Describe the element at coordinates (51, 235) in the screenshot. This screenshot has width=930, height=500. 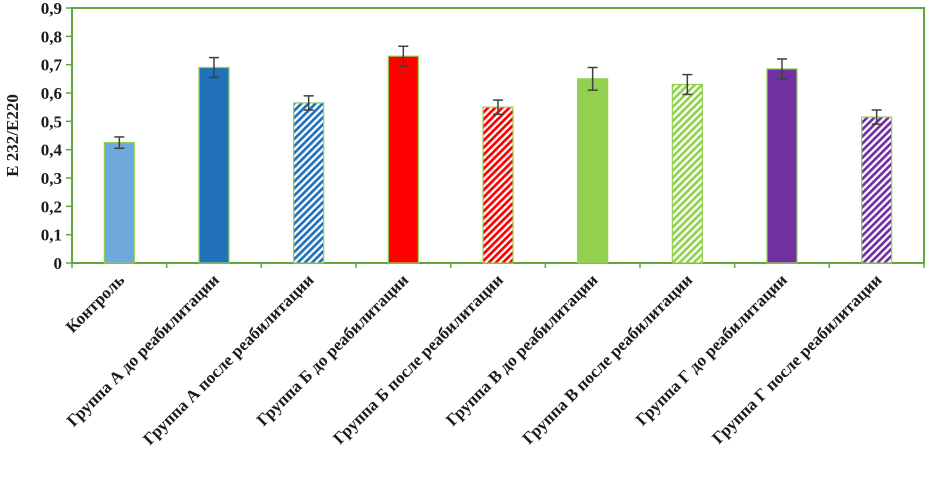
I see `y-tick-label: 0,1` at that location.